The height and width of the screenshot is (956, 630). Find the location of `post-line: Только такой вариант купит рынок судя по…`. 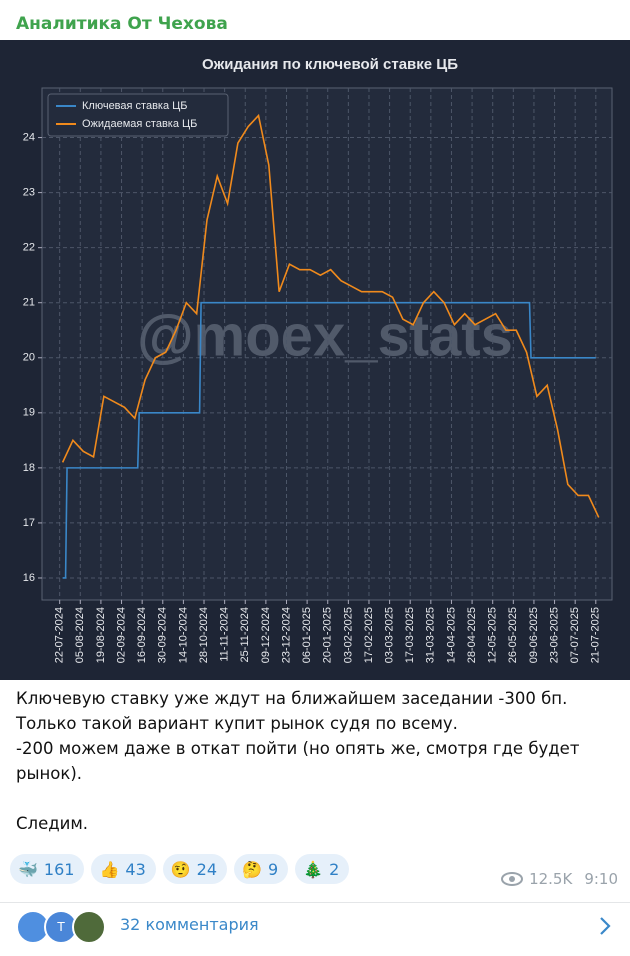

post-line: Только такой вариант купит рынок судя по… is located at coordinates (237, 723).